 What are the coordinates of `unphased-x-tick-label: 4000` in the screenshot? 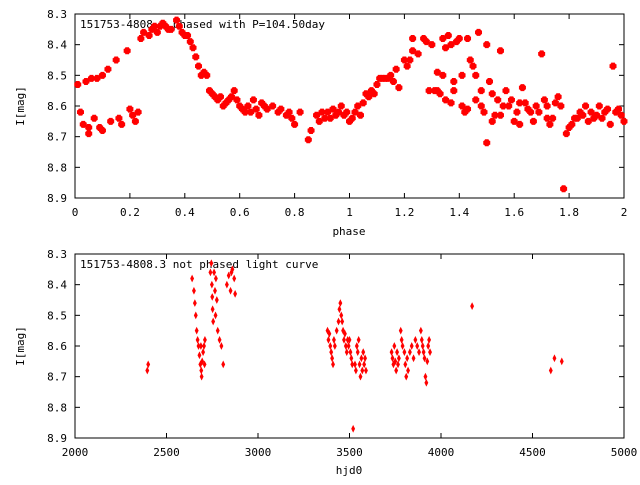 It's located at (441, 452).